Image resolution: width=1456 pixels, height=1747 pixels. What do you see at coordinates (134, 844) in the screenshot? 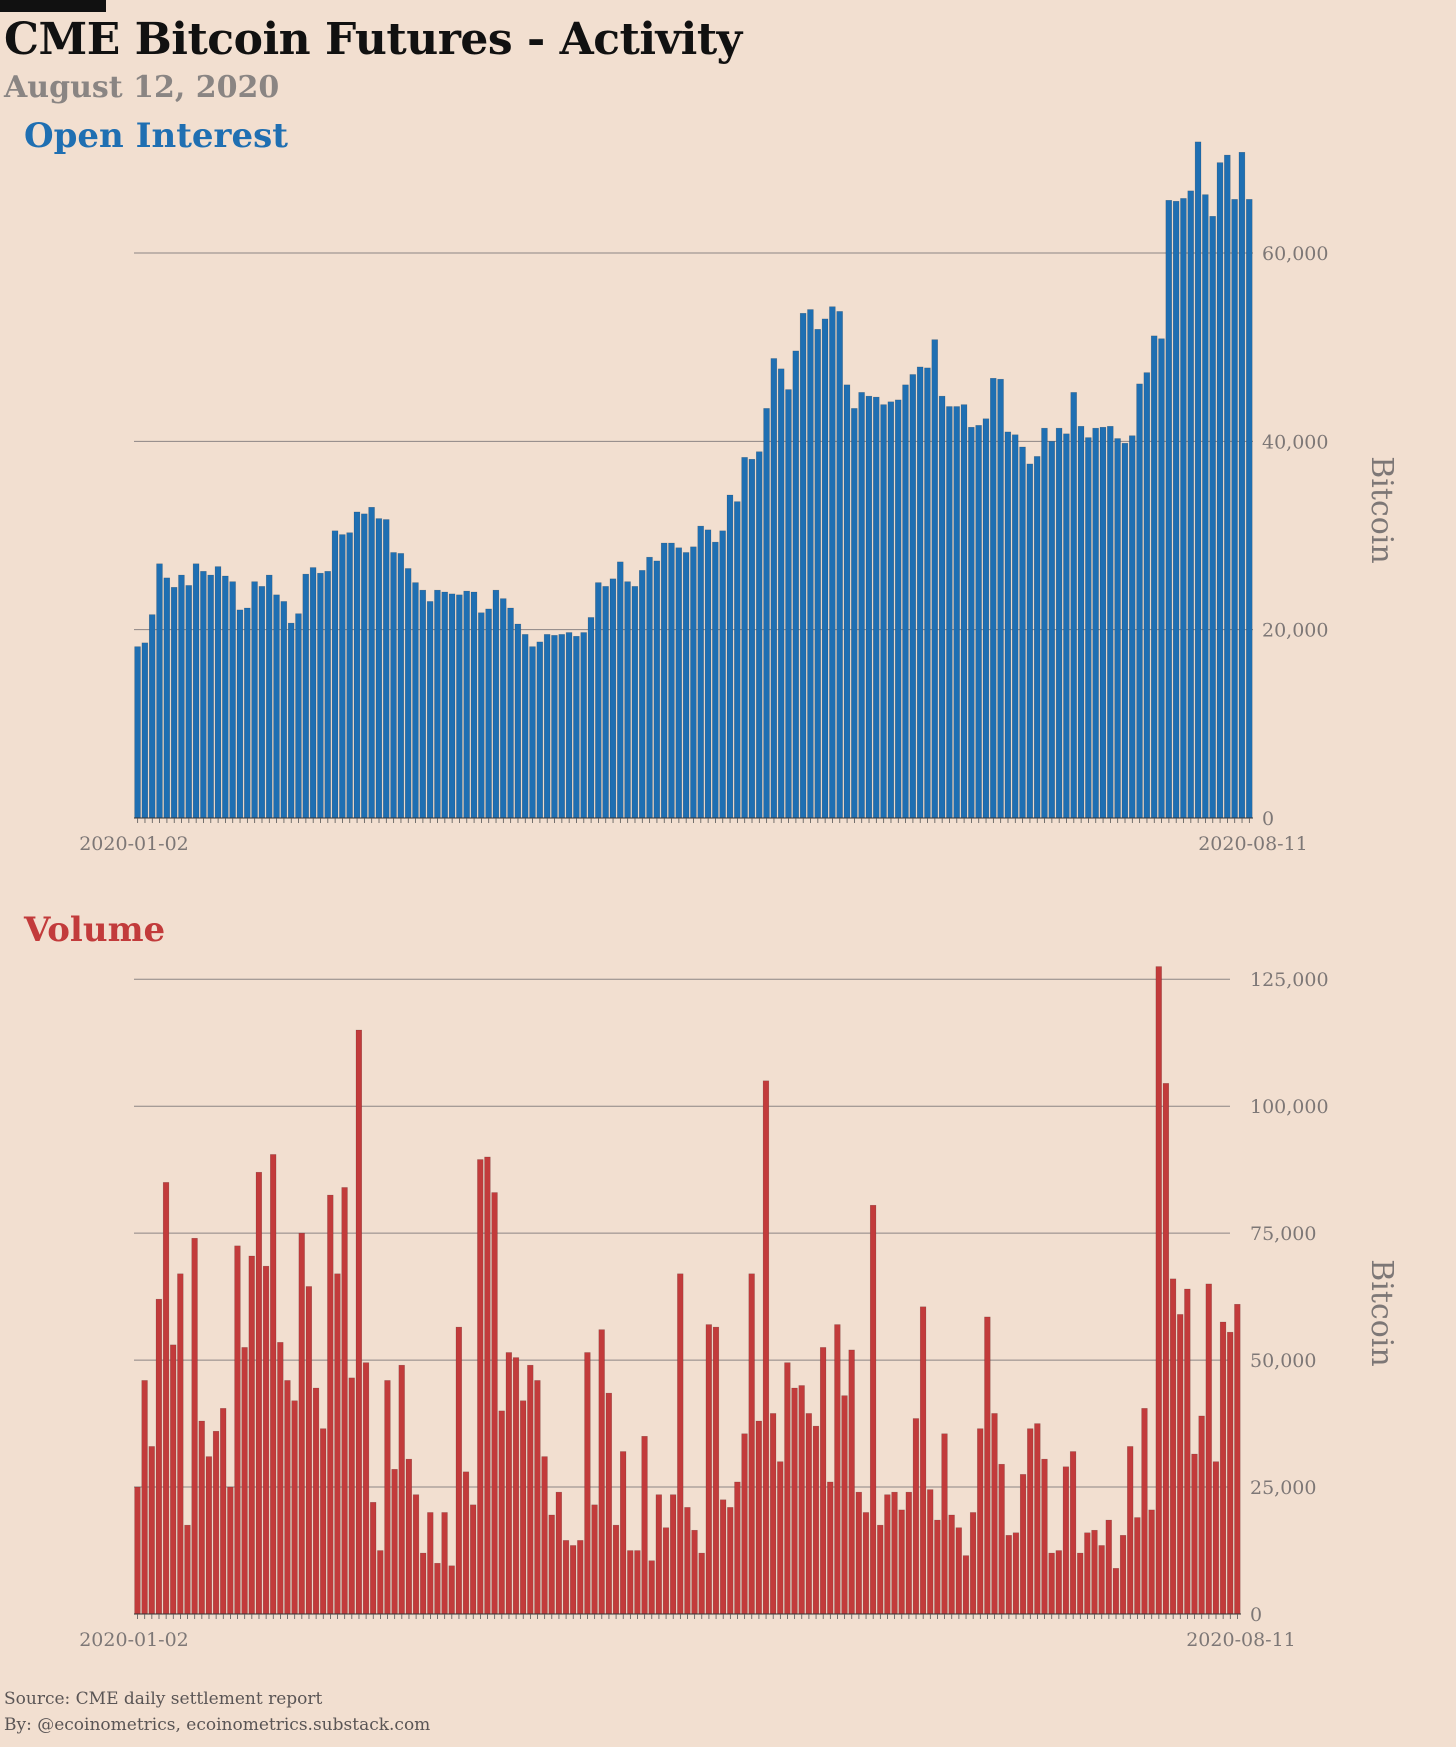
I see `x-tick-label-start: 2020-01-02` at bounding box center [134, 844].